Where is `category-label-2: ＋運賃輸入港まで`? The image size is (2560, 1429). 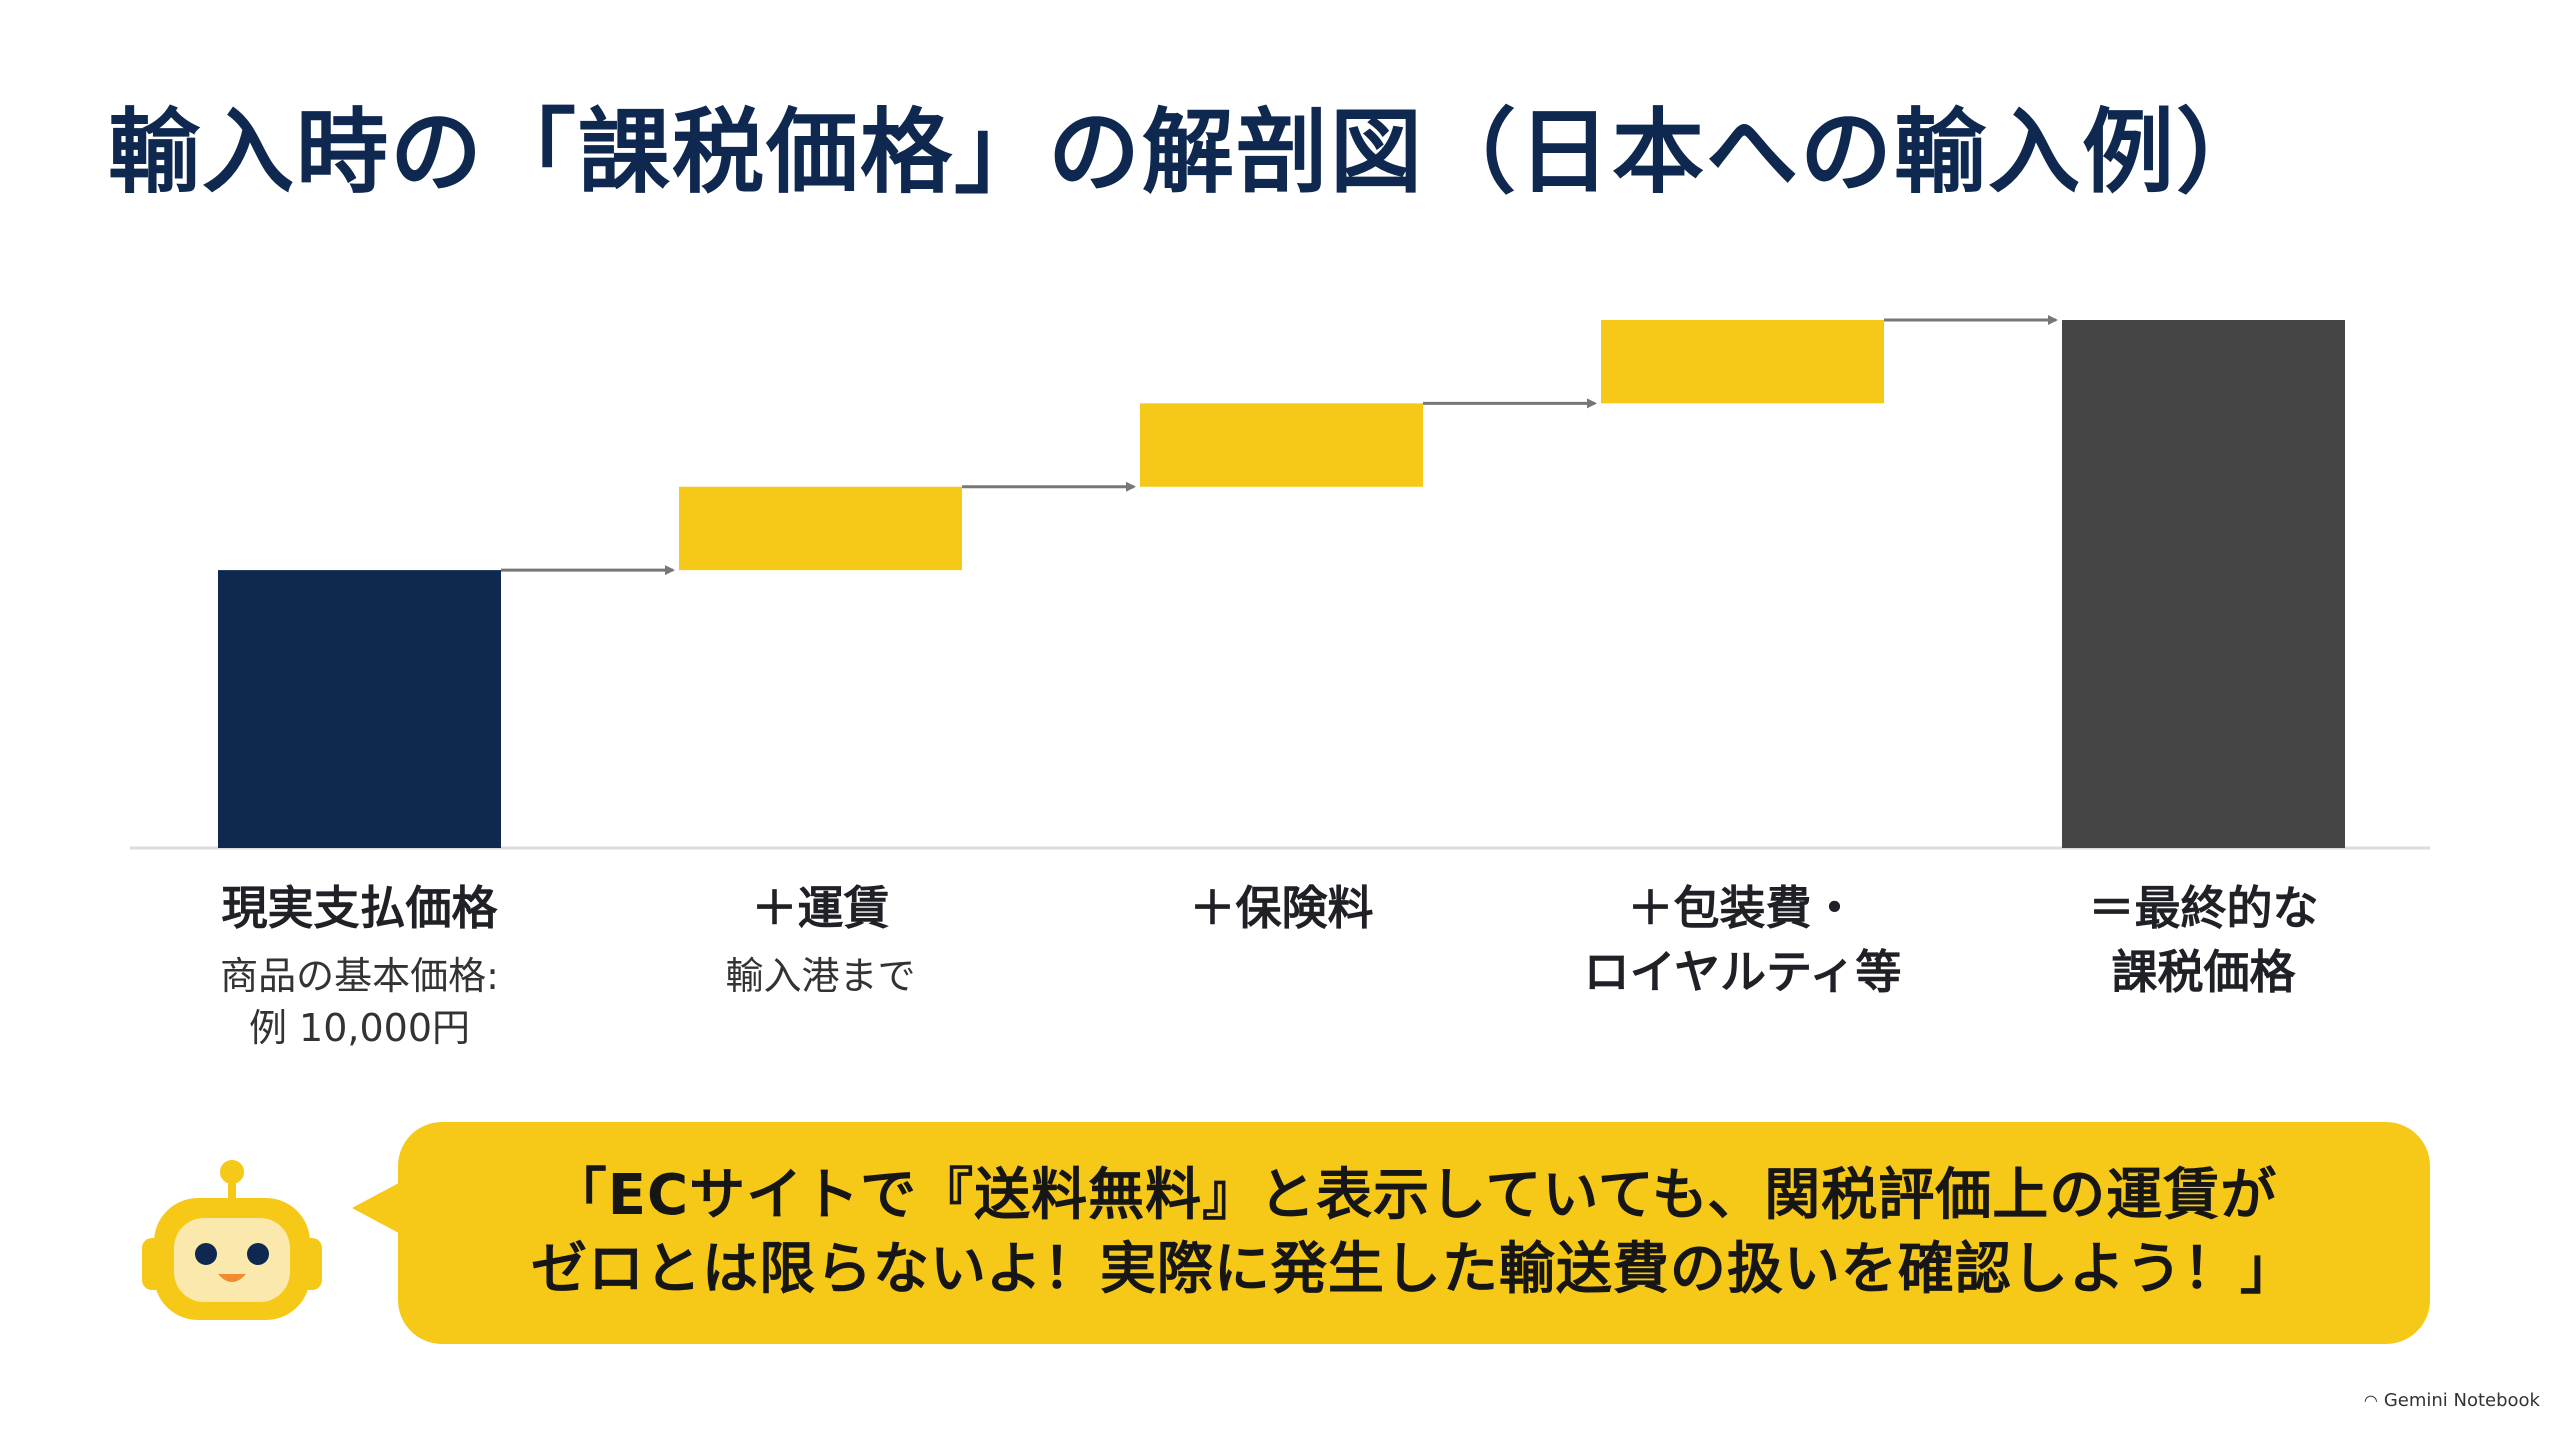
category-label-2: ＋運賃輸入港まで is located at coordinates (821, 939).